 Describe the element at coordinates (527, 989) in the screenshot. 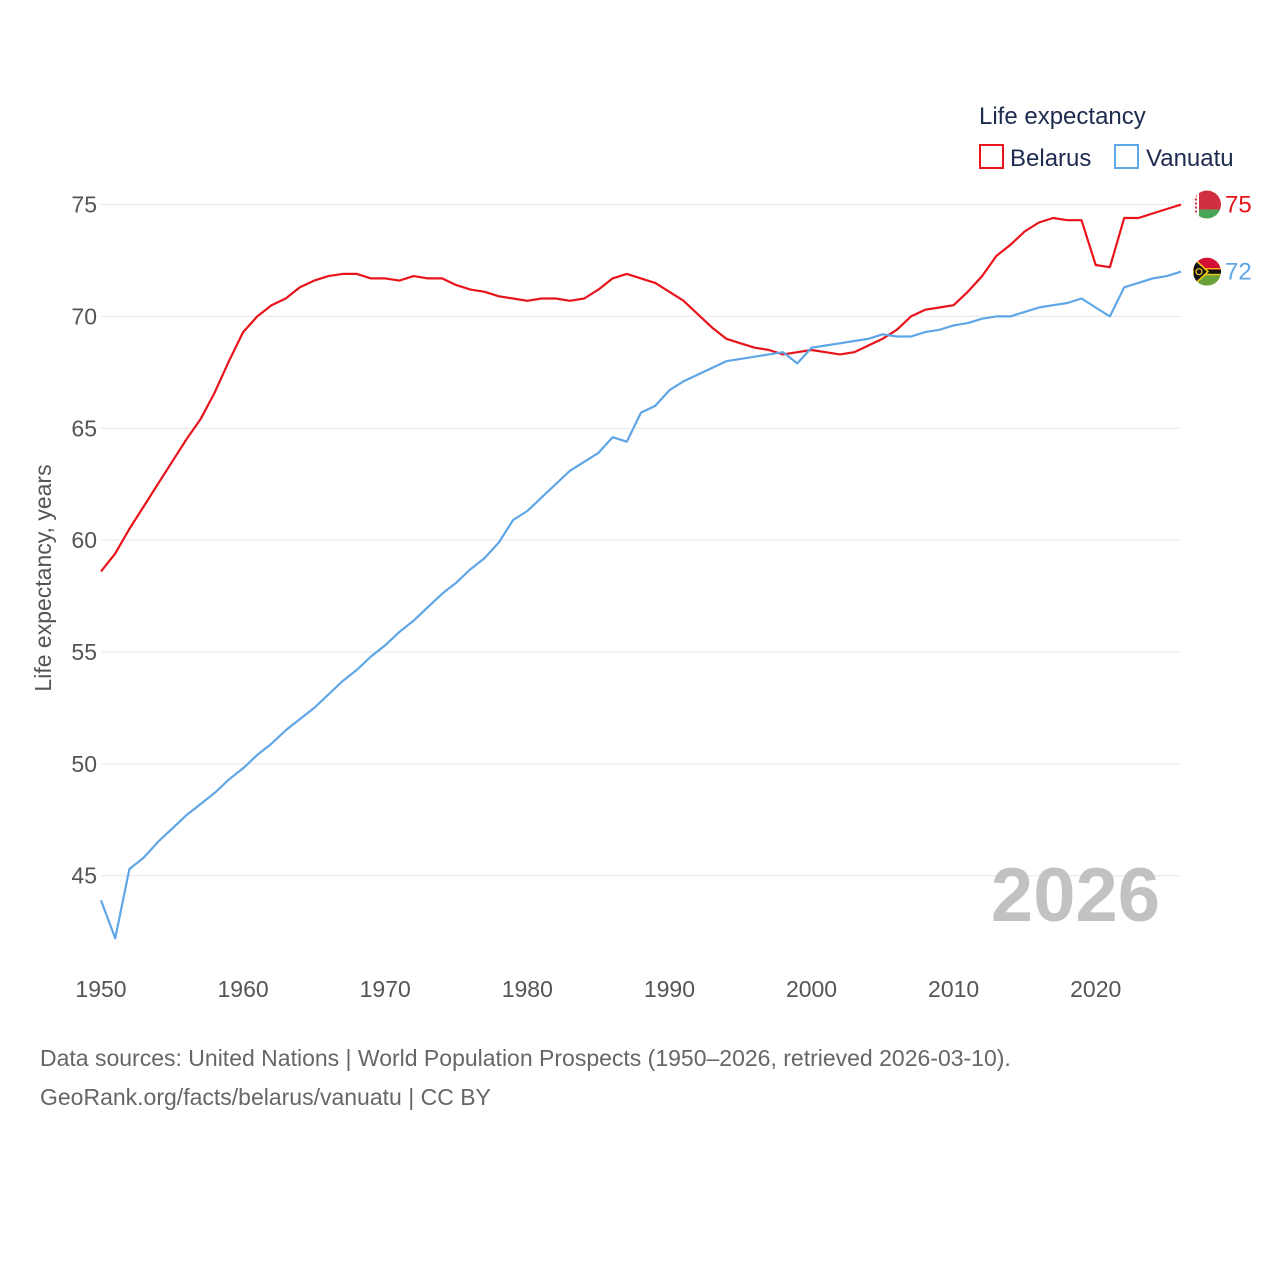

I see `x-tick-label: 1980` at that location.